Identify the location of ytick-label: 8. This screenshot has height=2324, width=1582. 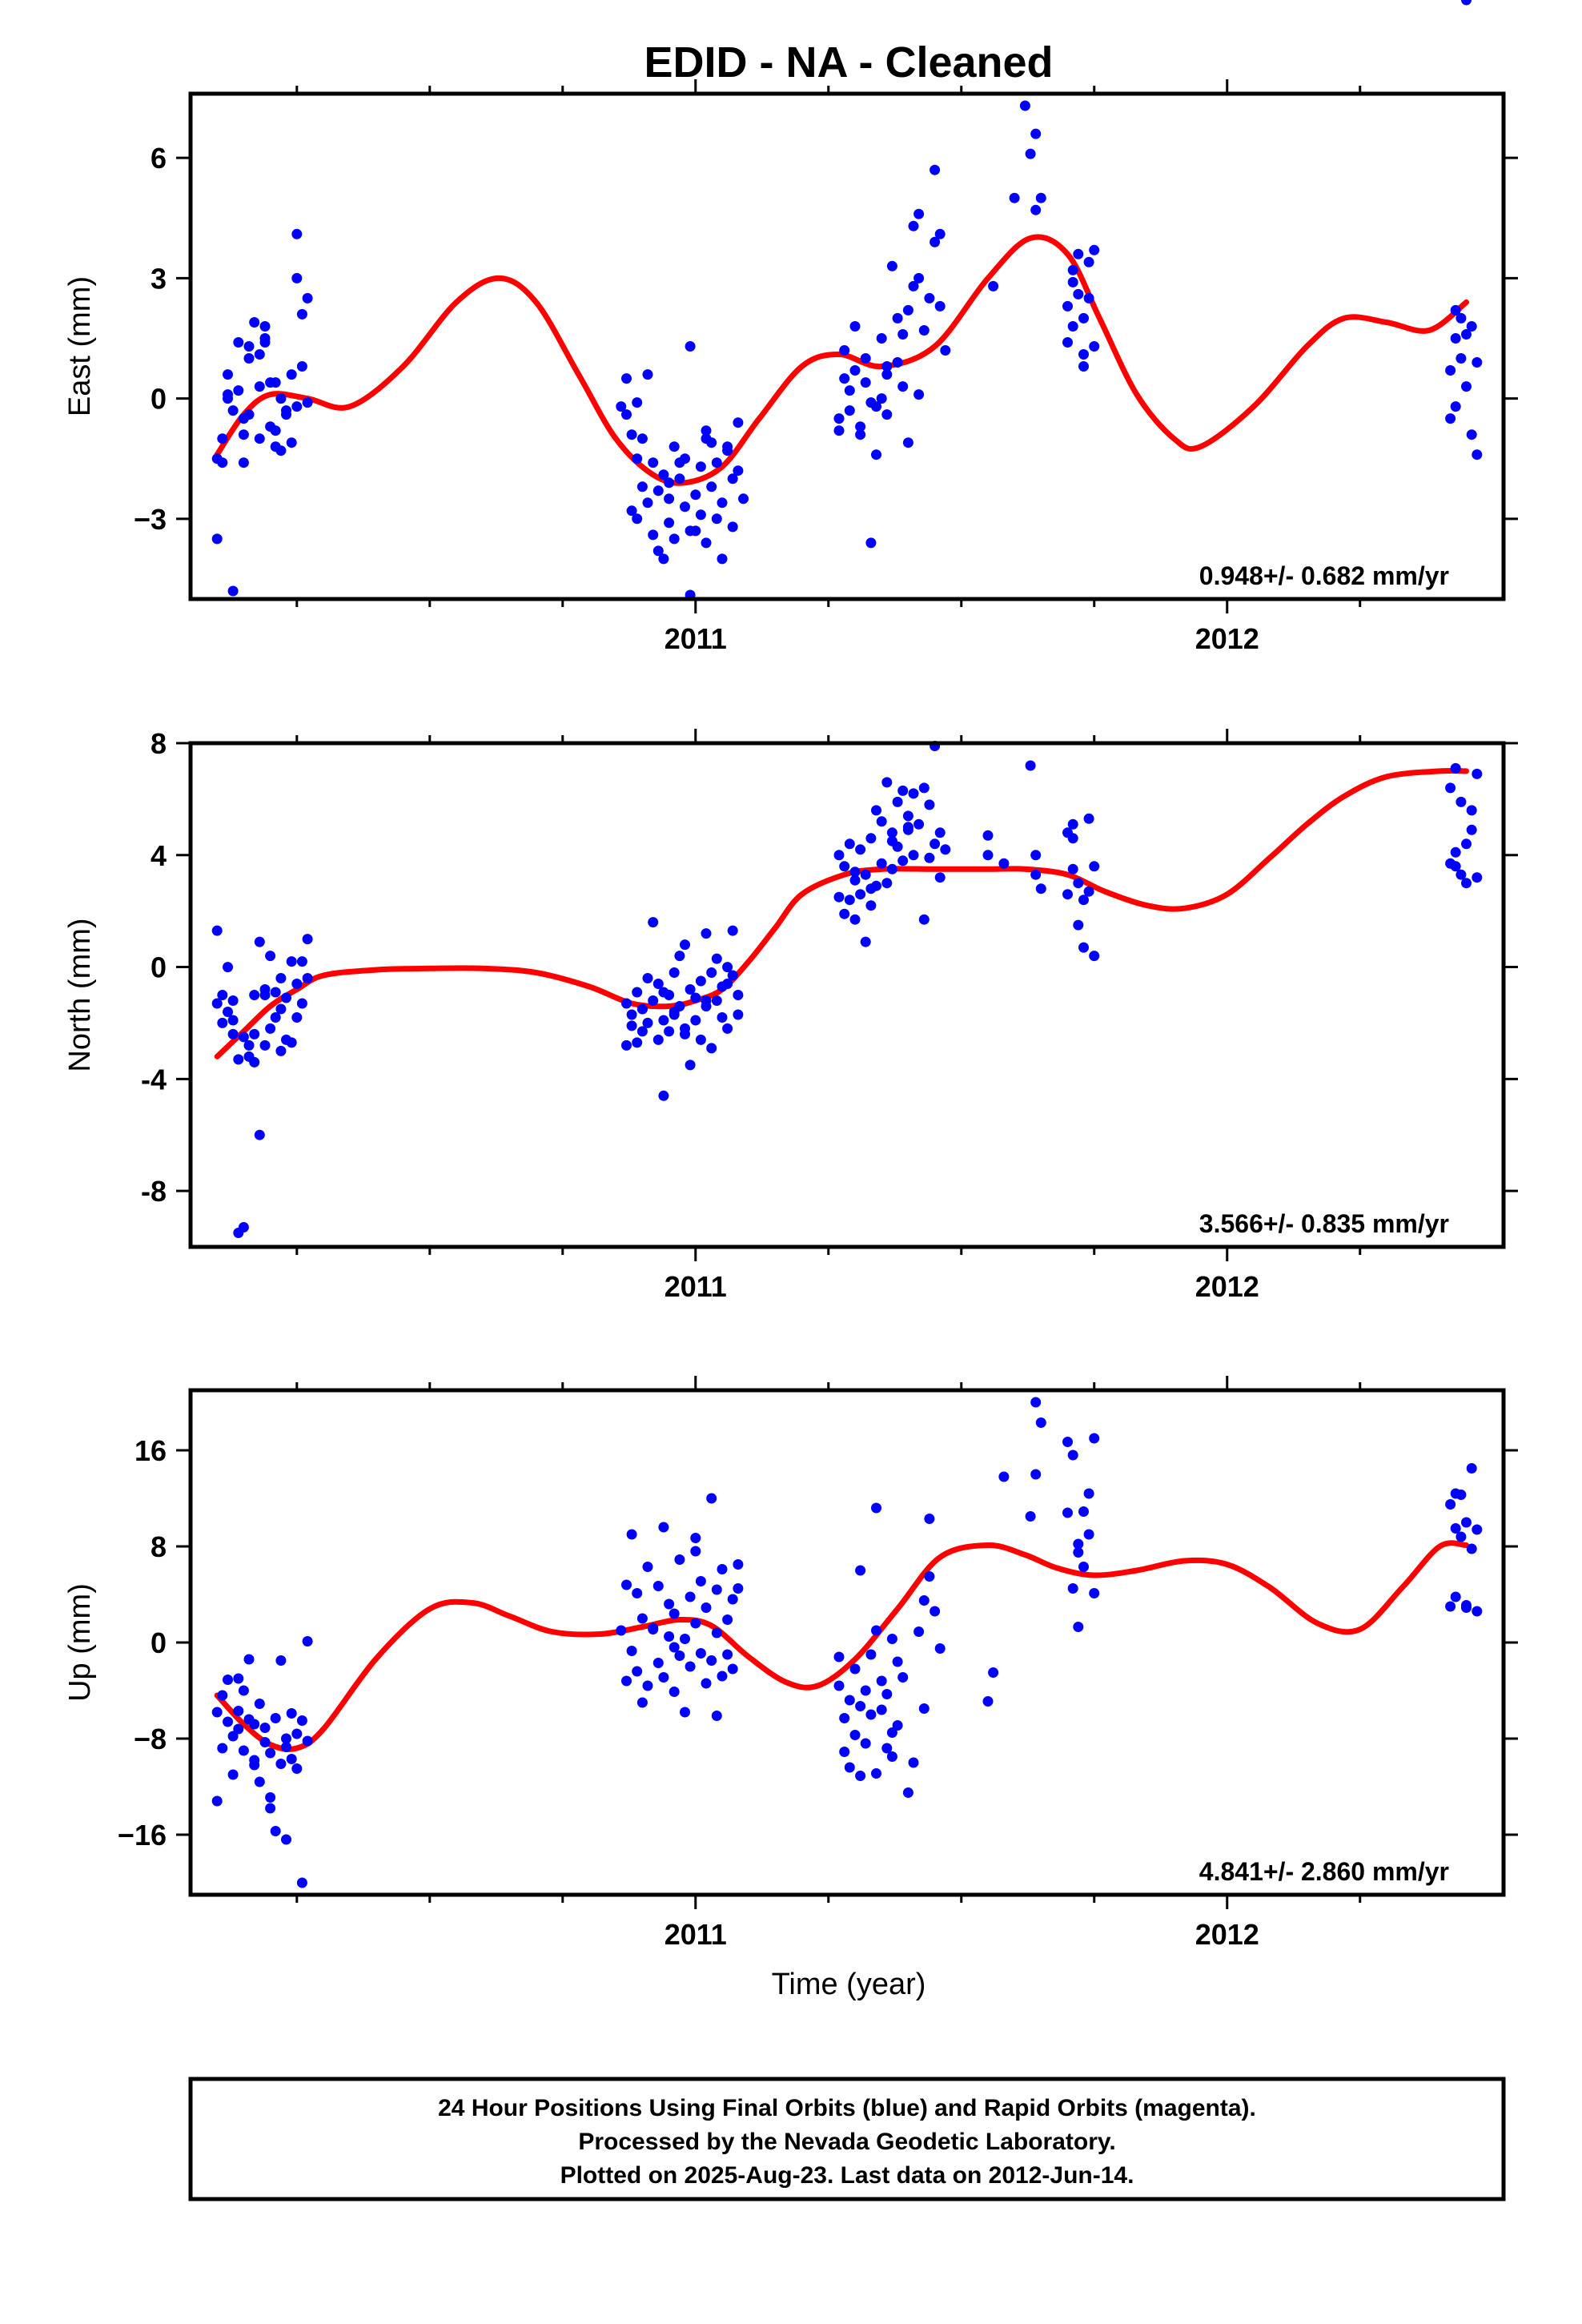
(159, 743).